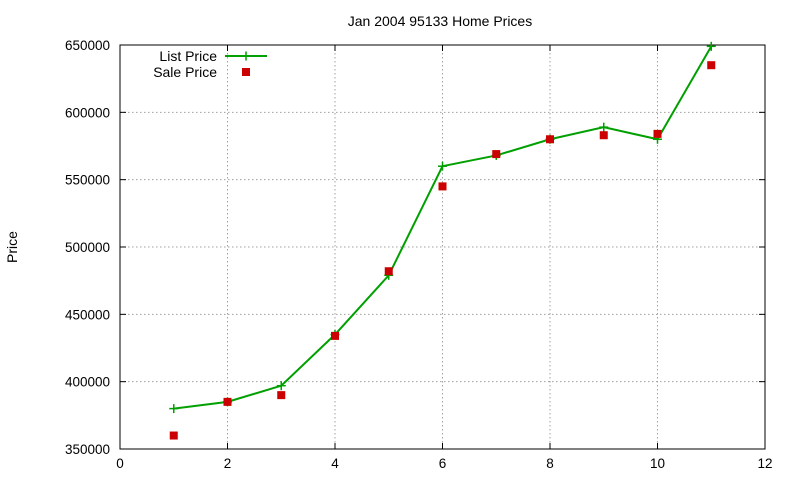 This screenshot has width=800, height=480. I want to click on y-tick-label: 550000, so click(87, 180).